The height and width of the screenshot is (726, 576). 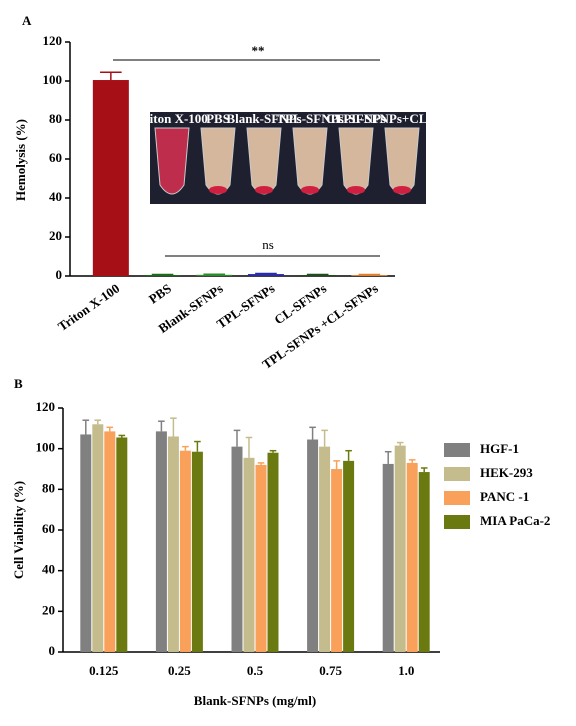 I want to click on x-tick-label: TPL-SFNPs, so click(x=246, y=306).